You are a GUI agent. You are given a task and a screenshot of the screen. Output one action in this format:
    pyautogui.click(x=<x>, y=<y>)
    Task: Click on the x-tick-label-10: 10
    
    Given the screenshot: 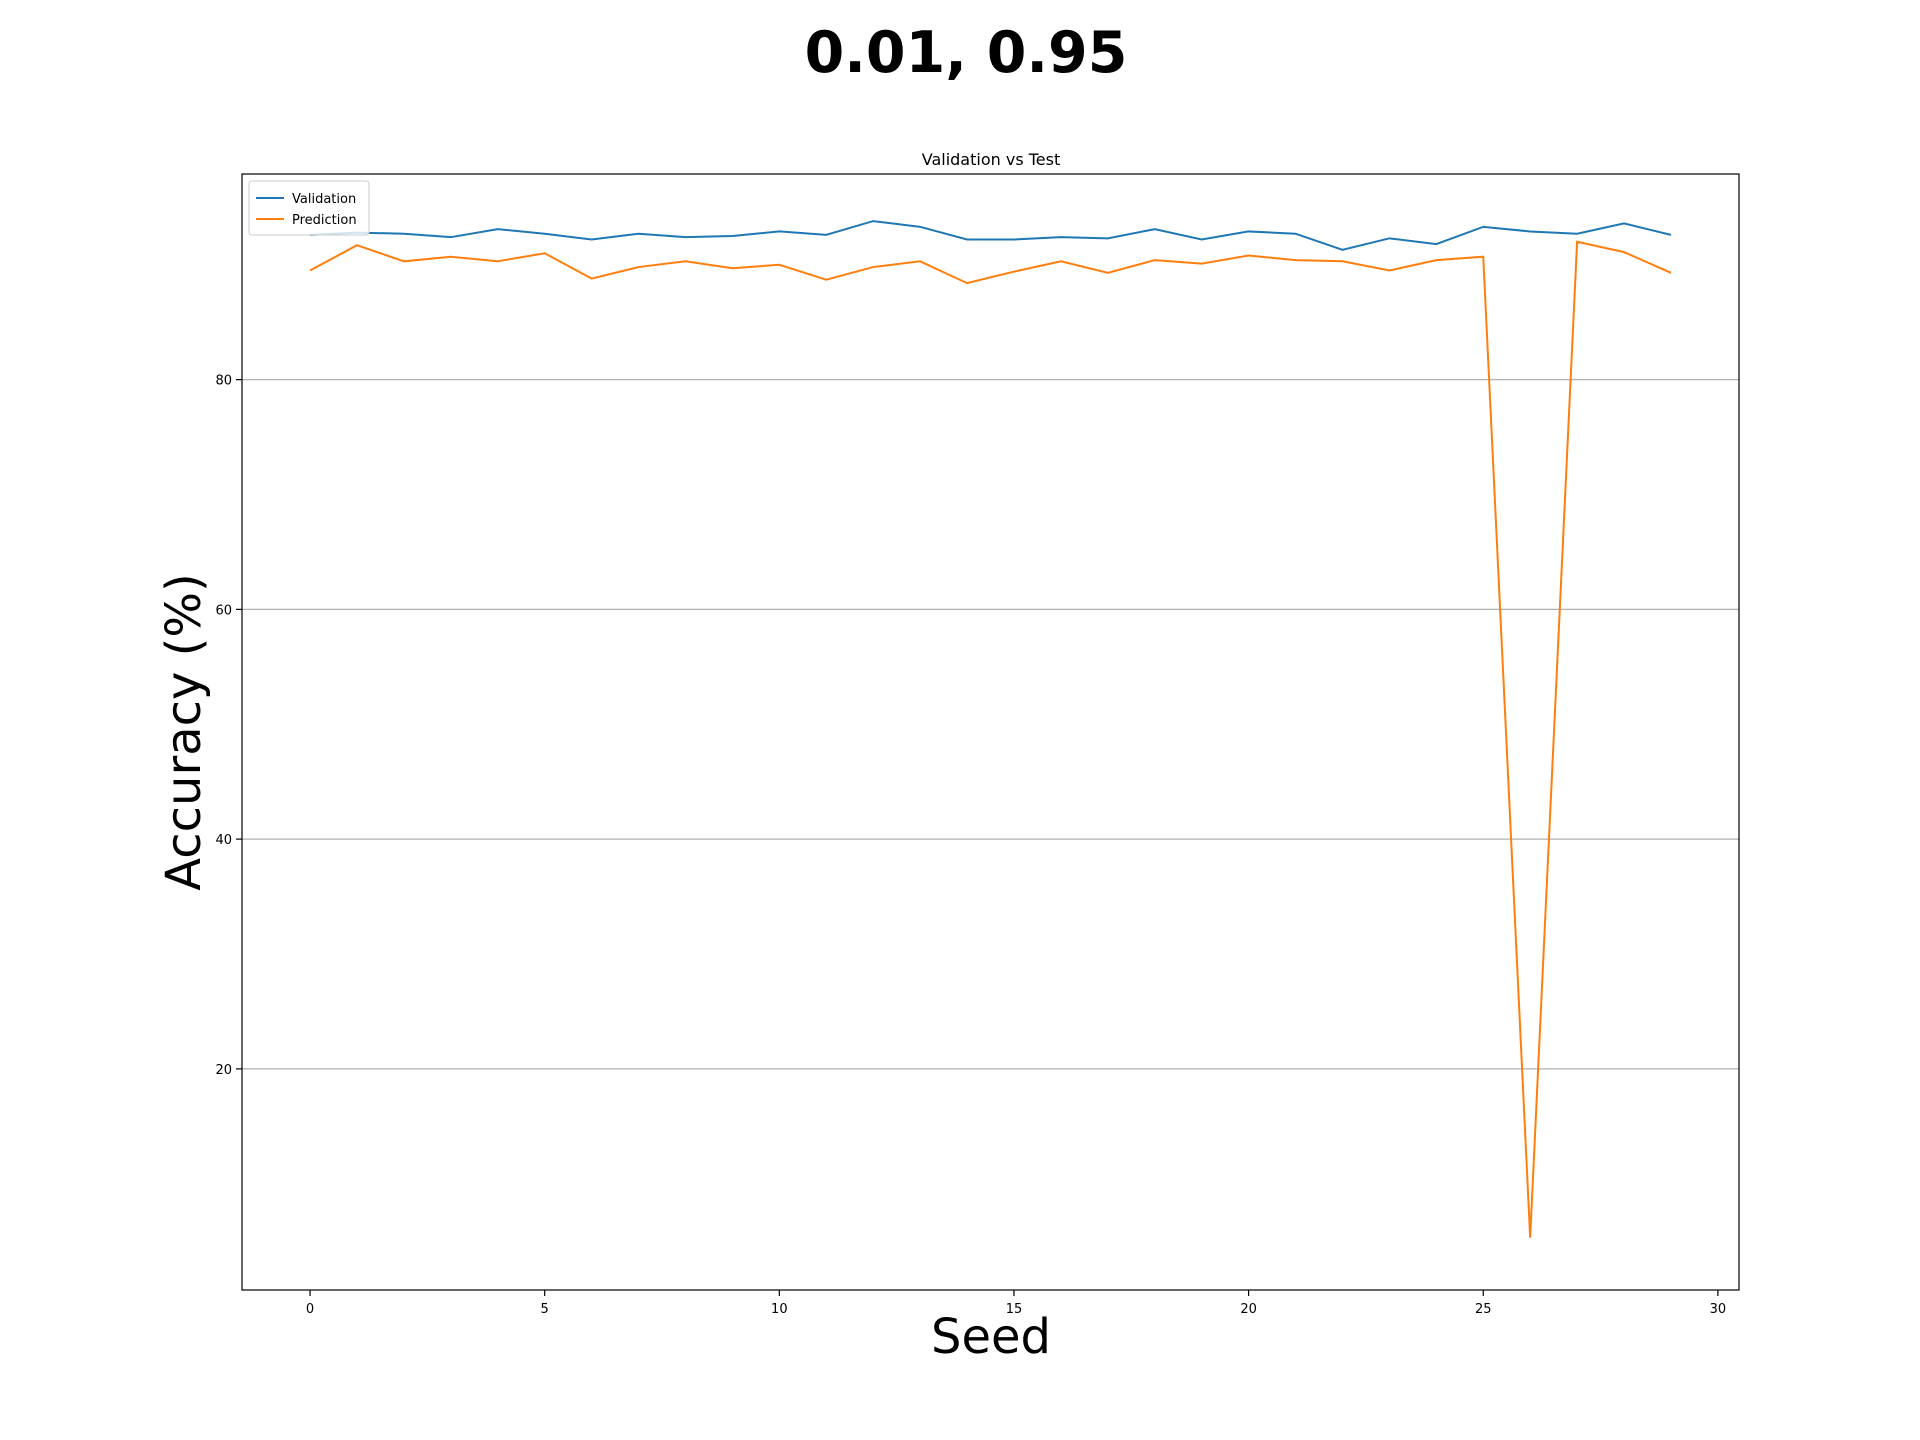 What is the action you would take?
    pyautogui.click(x=779, y=1309)
    